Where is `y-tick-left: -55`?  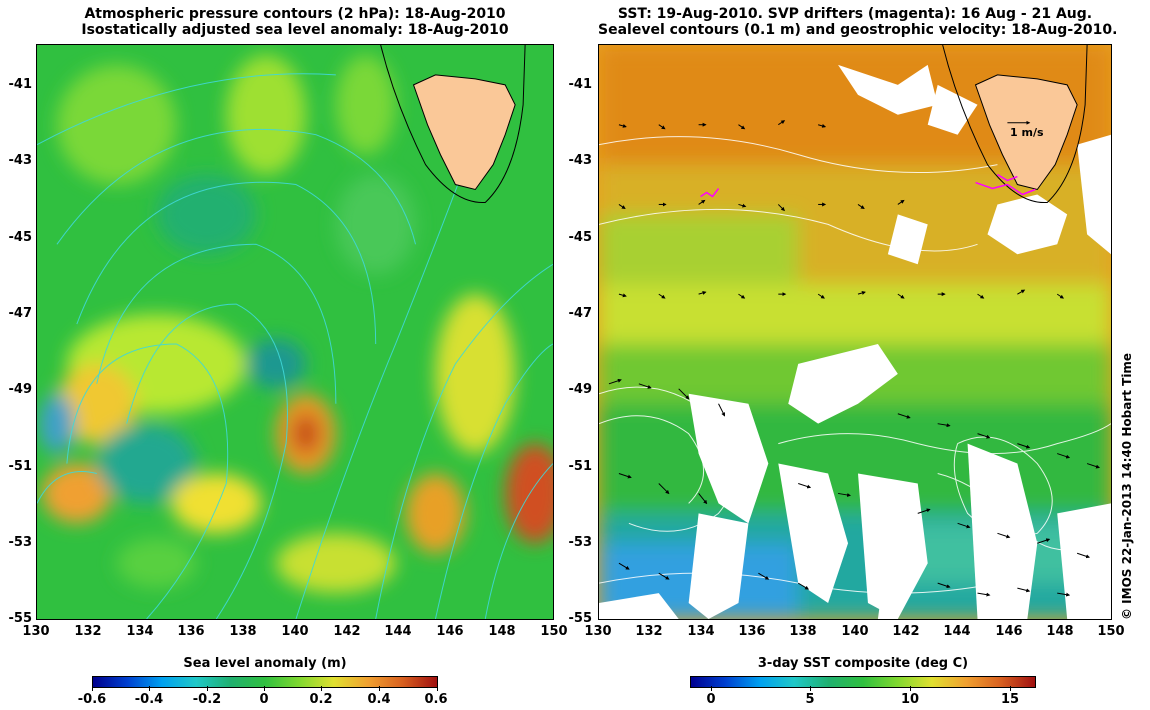 y-tick-left: -55 is located at coordinates (20, 618).